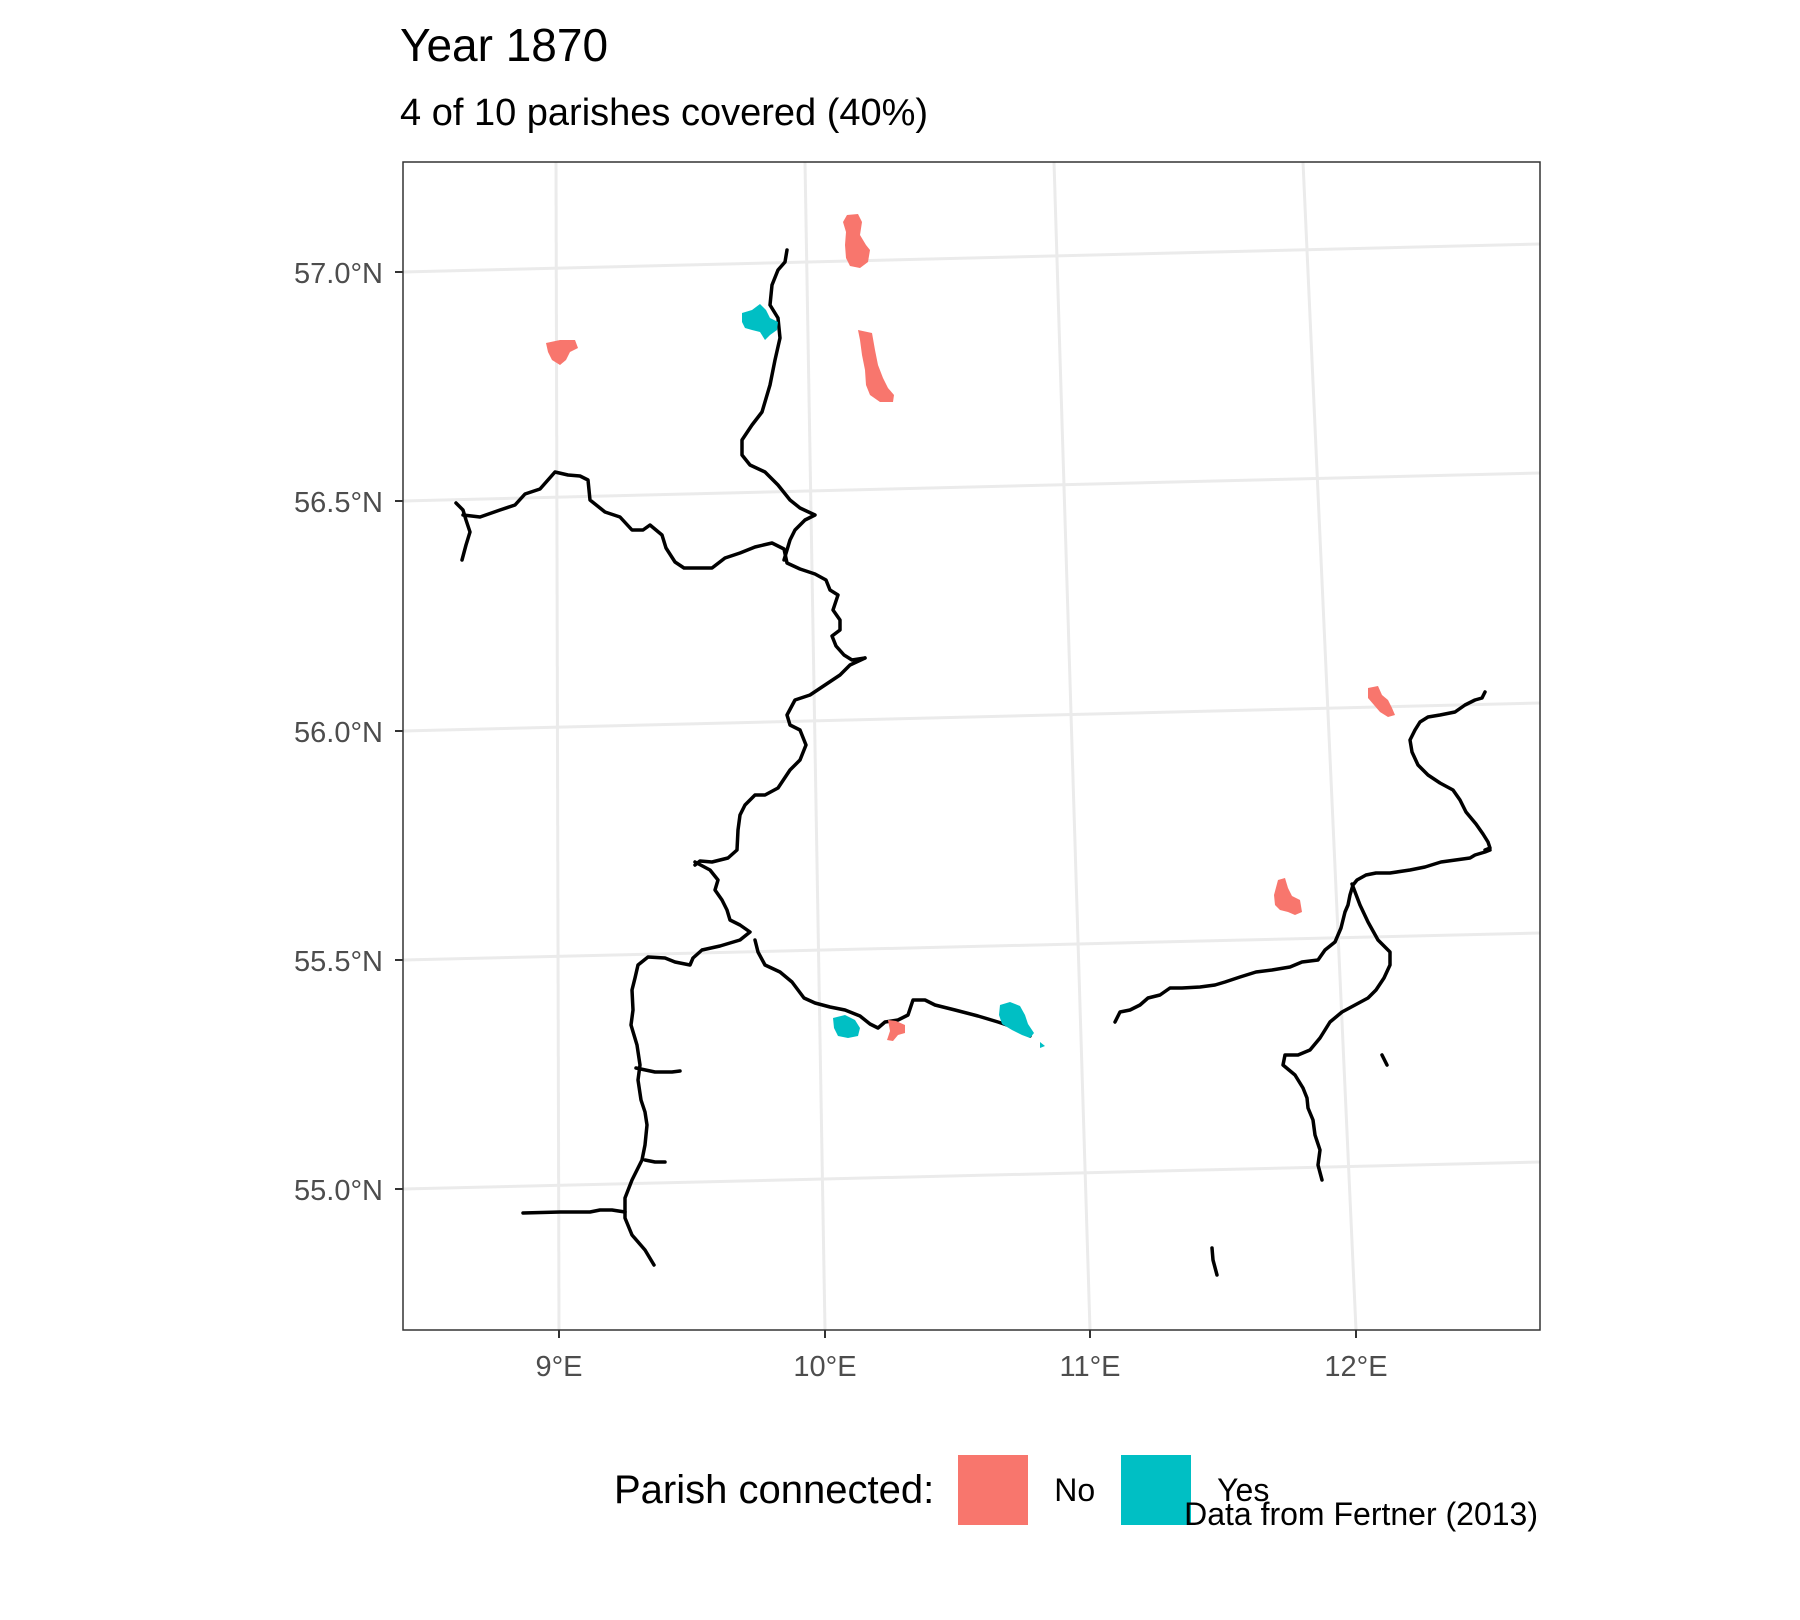 The width and height of the screenshot is (1800, 1620). Describe the element at coordinates (463, 531) in the screenshot. I see `railway-jutland-west` at that location.